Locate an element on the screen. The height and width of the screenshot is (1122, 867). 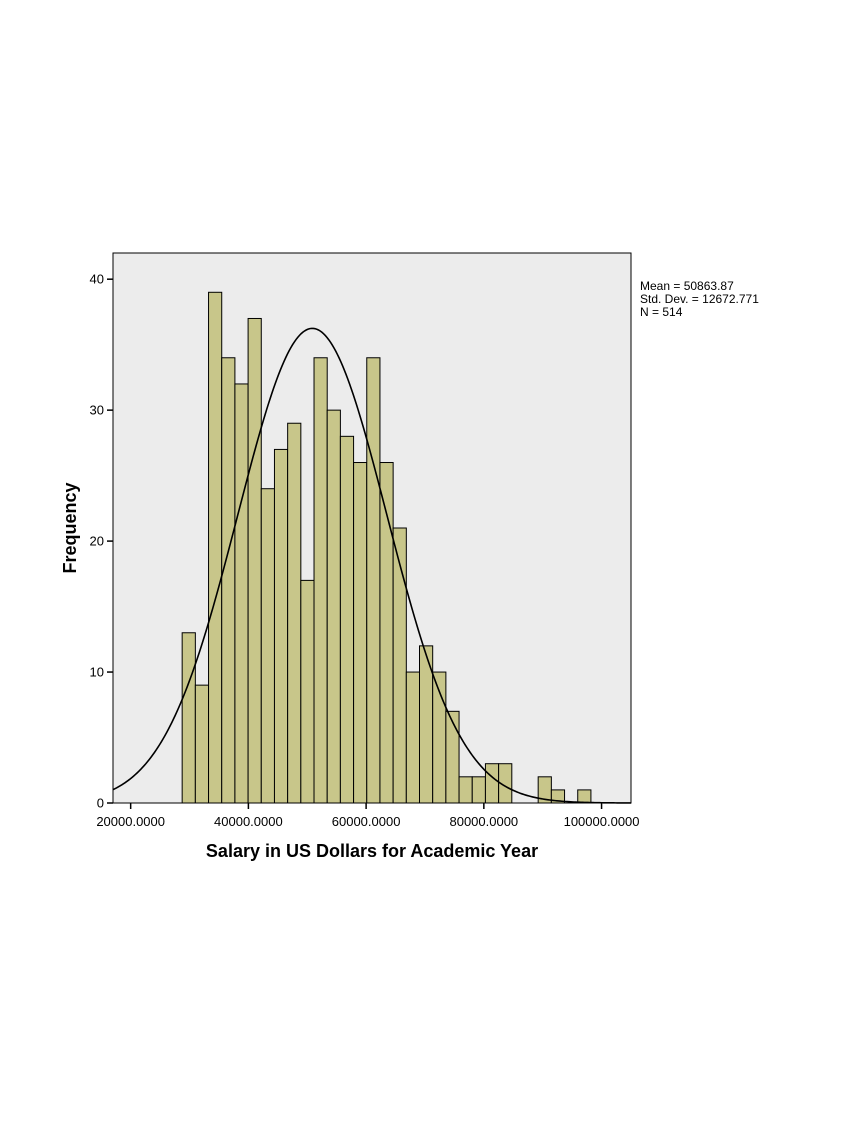
x-tick-label: 60000.0000 is located at coordinates (366, 821).